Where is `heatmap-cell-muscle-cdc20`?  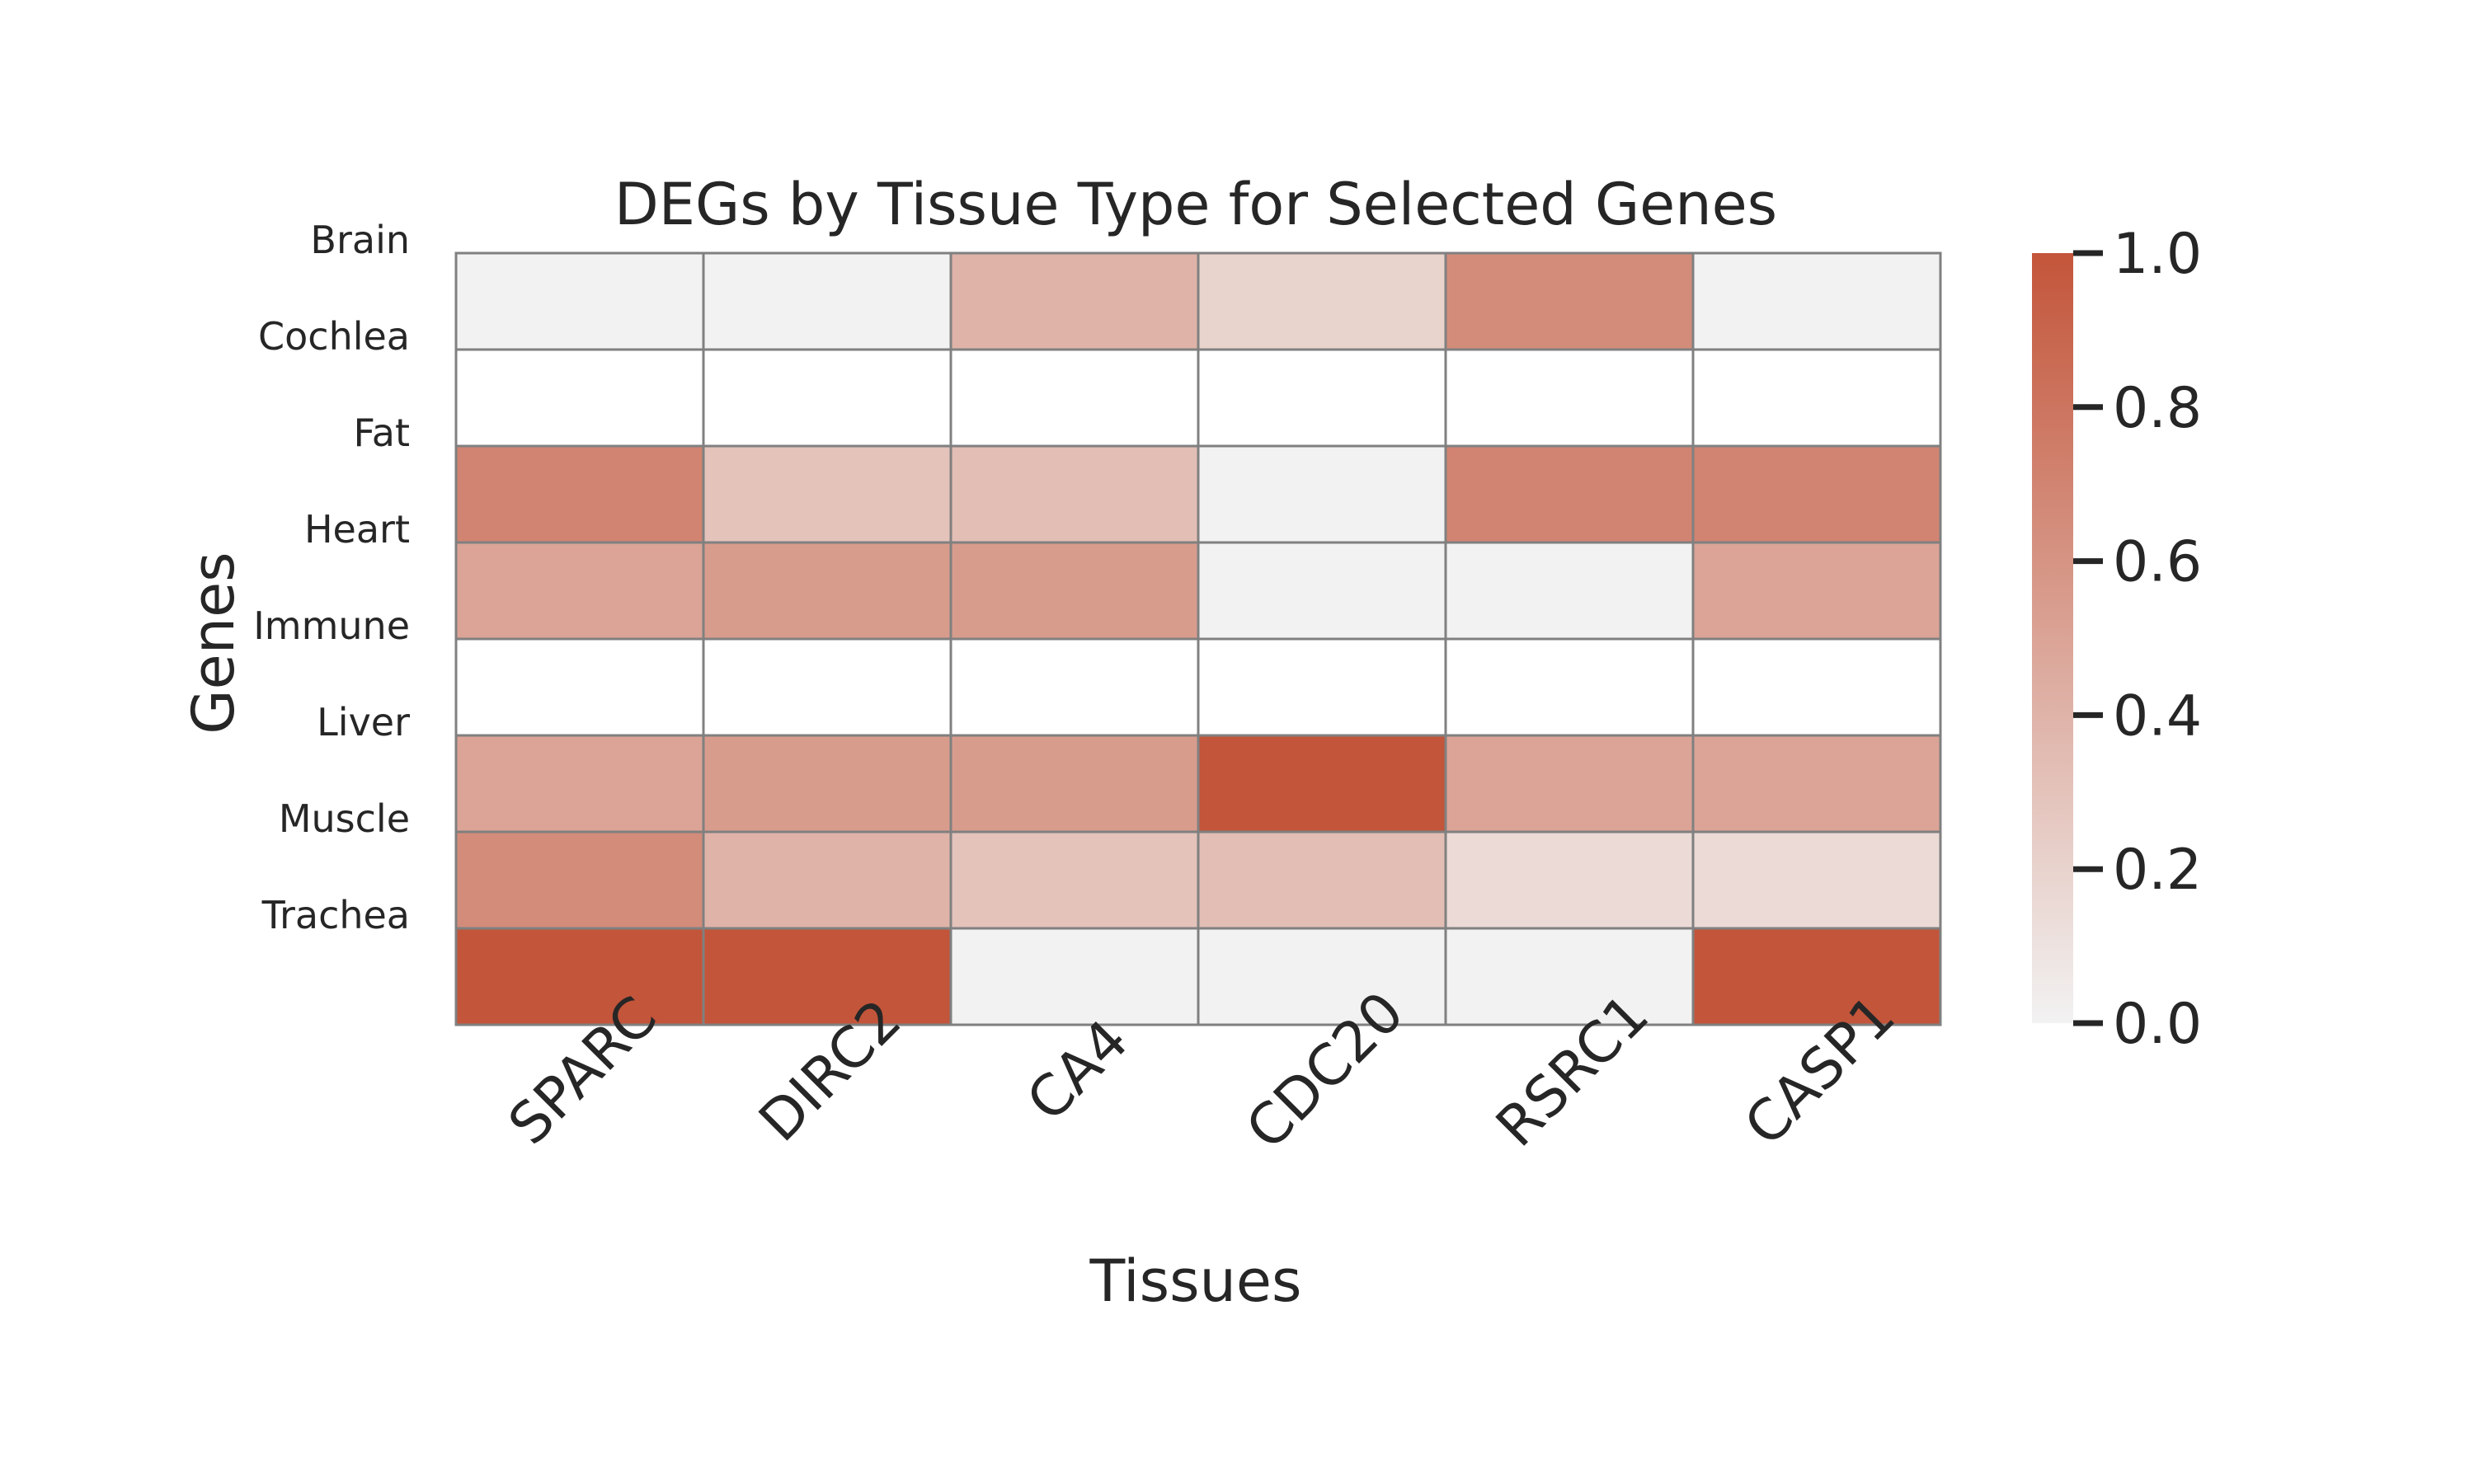
heatmap-cell-muscle-cdc20 is located at coordinates (1322, 880).